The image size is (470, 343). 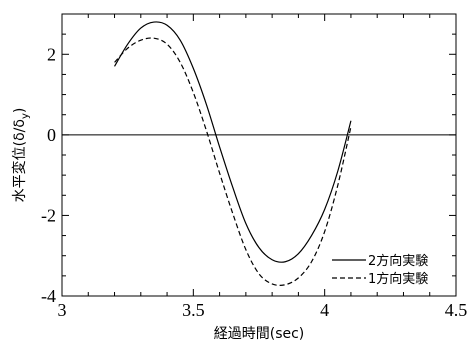 I want to click on x-tick-label: 3.5, so click(x=193, y=310).